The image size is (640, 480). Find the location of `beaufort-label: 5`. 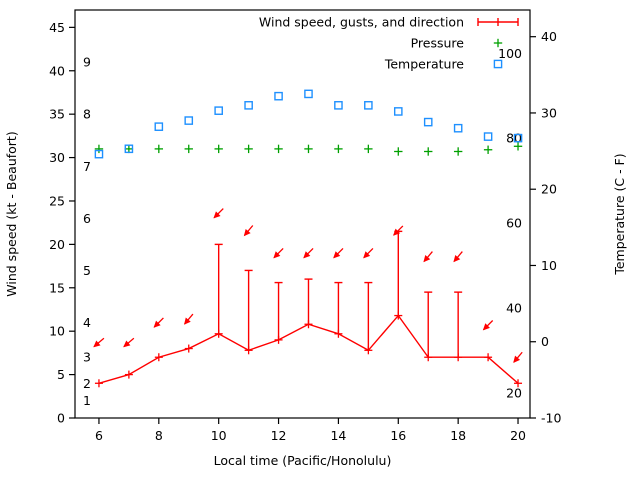

beaufort-label: 5 is located at coordinates (87, 270).